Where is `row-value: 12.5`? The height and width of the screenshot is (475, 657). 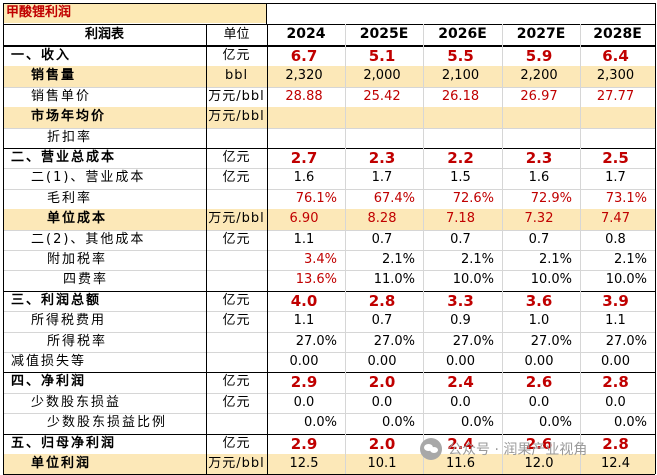 row-value: 12.5 is located at coordinates (304, 463).